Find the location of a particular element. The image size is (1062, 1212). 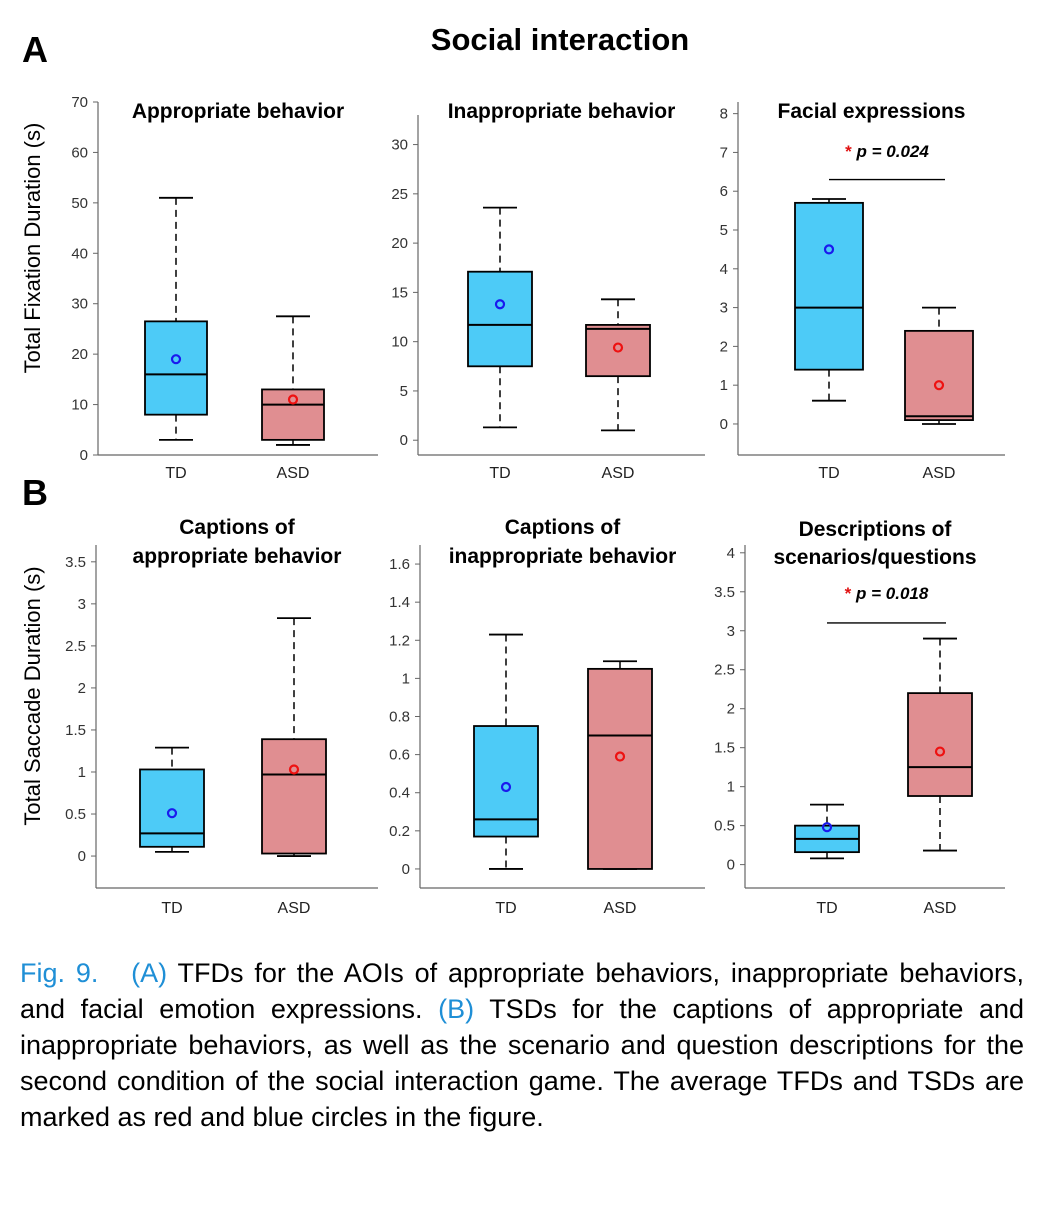

p-value-text: p = 0.018 is located at coordinates (892, 593).